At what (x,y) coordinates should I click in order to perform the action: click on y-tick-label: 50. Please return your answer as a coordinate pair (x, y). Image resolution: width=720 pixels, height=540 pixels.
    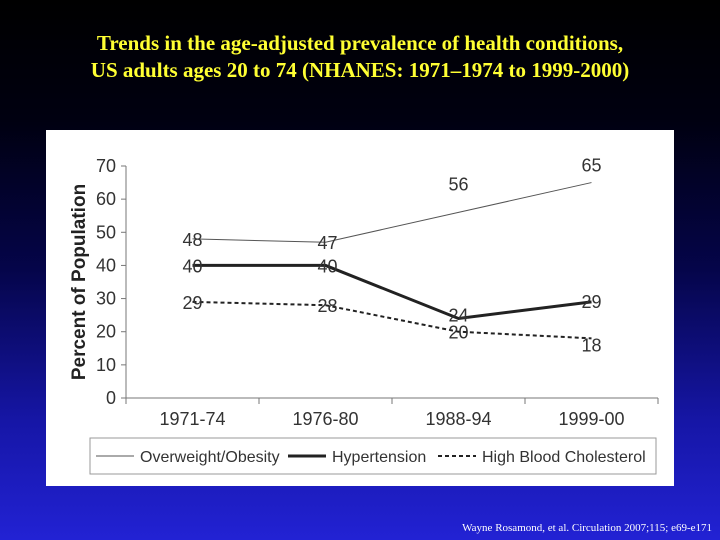
    Looking at the image, I should click on (106, 232).